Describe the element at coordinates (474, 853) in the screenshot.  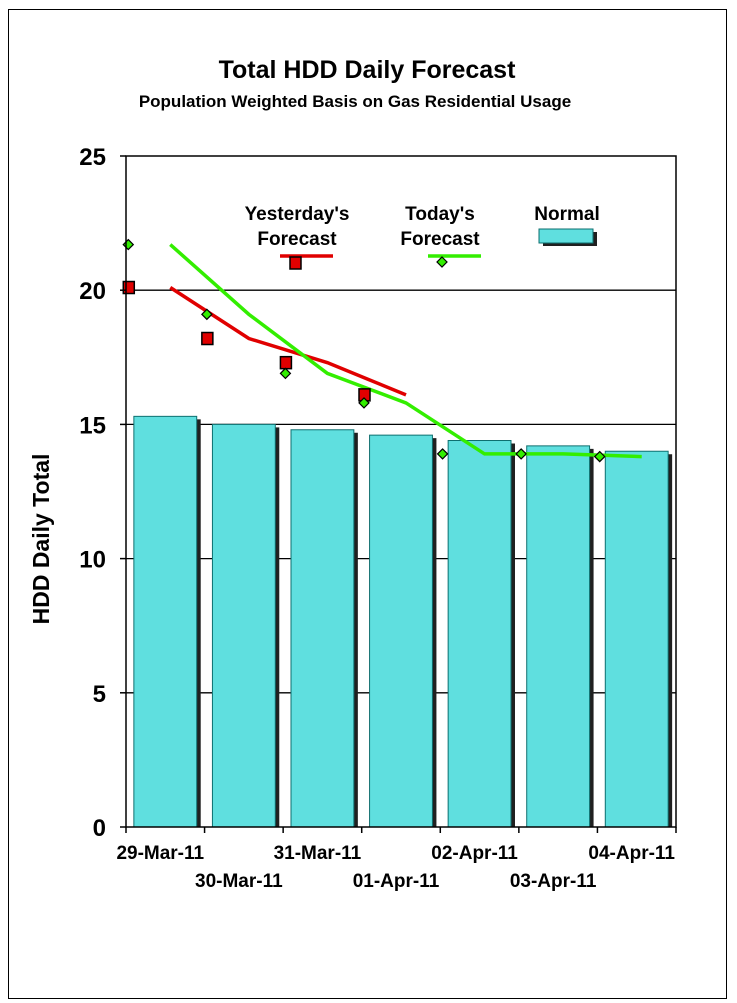
I see `x-tick-label: 02-Apr-11` at that location.